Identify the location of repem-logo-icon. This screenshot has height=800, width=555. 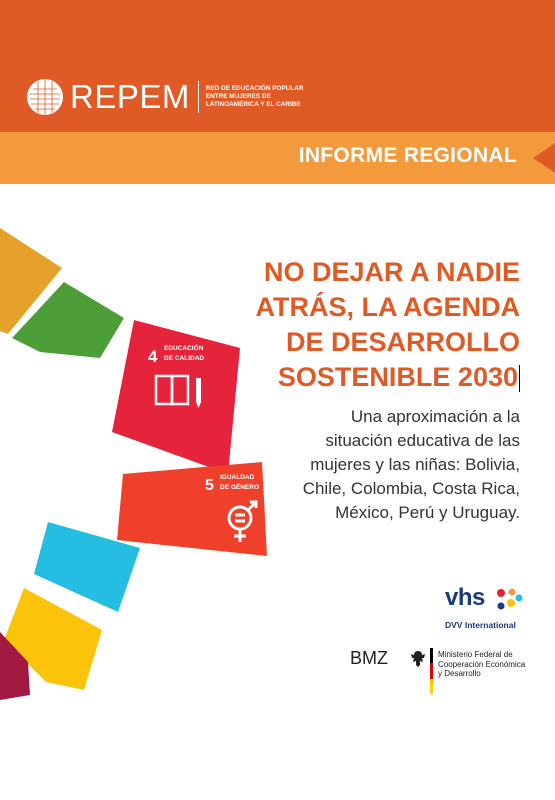
(45, 97).